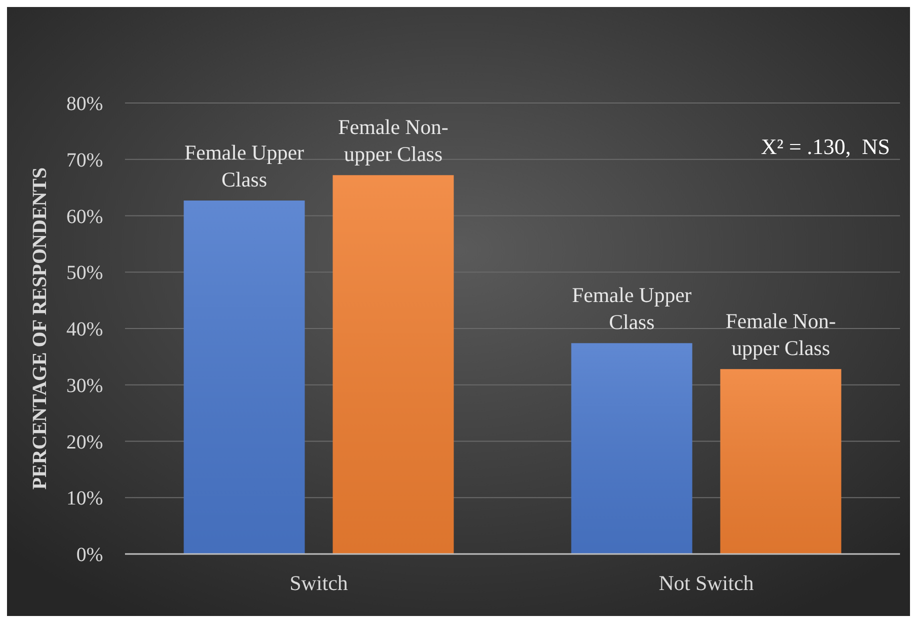 The image size is (917, 623). I want to click on y-tick-label: 20%, so click(84, 442).